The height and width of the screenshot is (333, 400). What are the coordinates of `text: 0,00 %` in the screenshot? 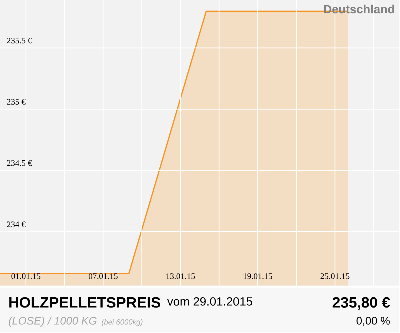 It's located at (373, 321).